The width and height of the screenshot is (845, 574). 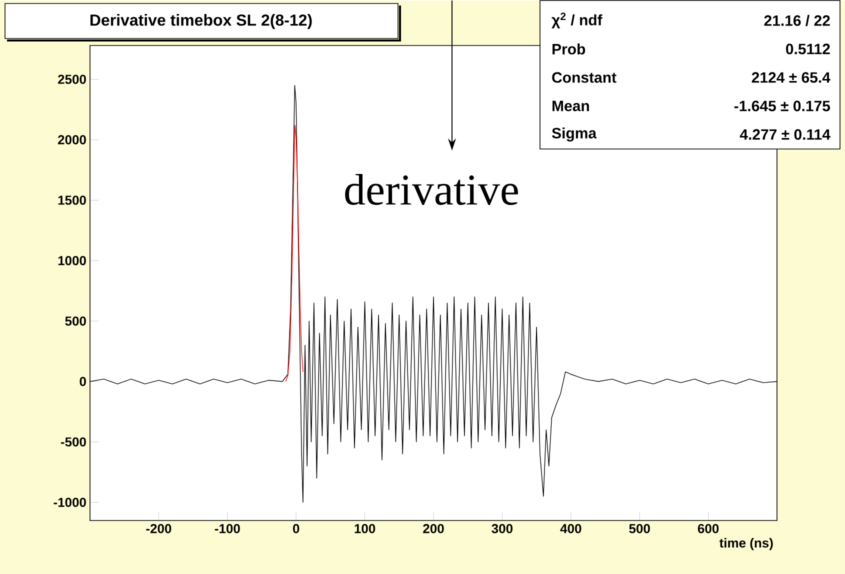 I want to click on y-tick-label: 1000, so click(x=72, y=260).